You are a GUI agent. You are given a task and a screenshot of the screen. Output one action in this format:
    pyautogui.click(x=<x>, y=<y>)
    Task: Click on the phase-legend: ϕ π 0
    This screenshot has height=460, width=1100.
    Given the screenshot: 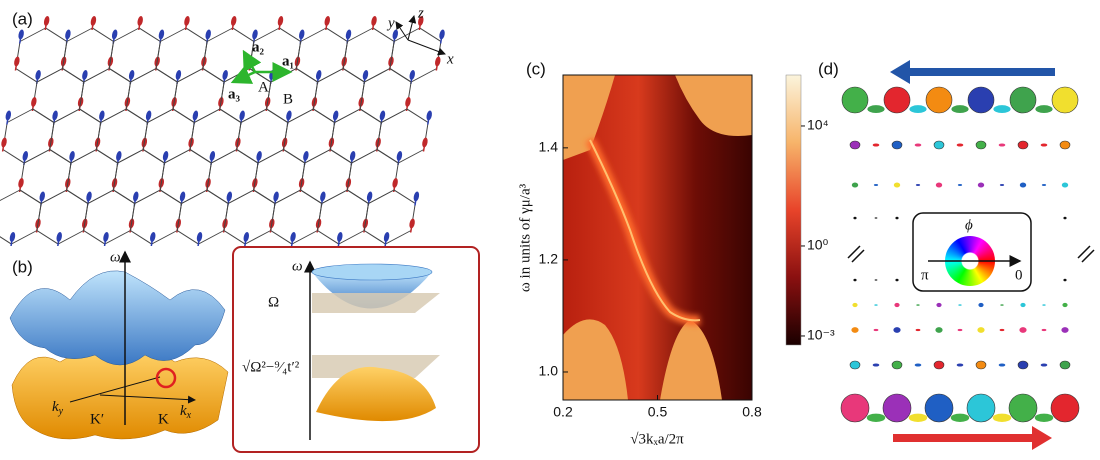 What is the action you would take?
    pyautogui.click(x=972, y=252)
    